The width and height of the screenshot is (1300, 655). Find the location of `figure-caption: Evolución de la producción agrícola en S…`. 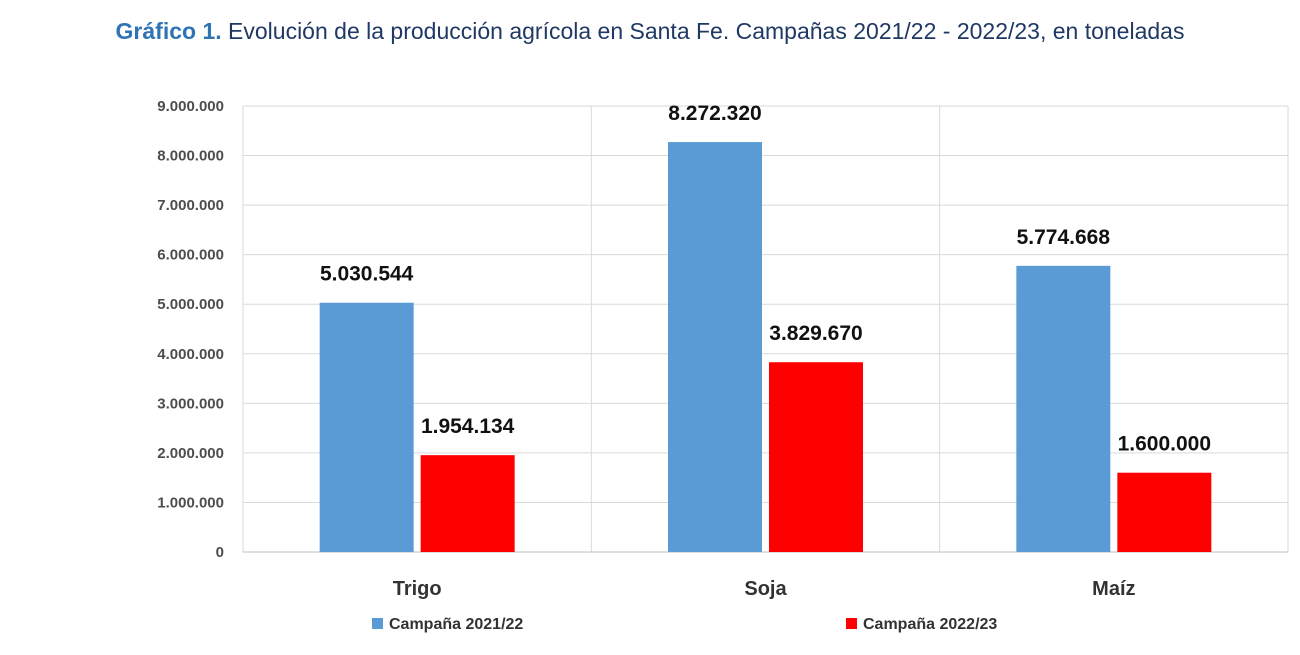

figure-caption: Evolución de la producción agrícola en S… is located at coordinates (706, 31).